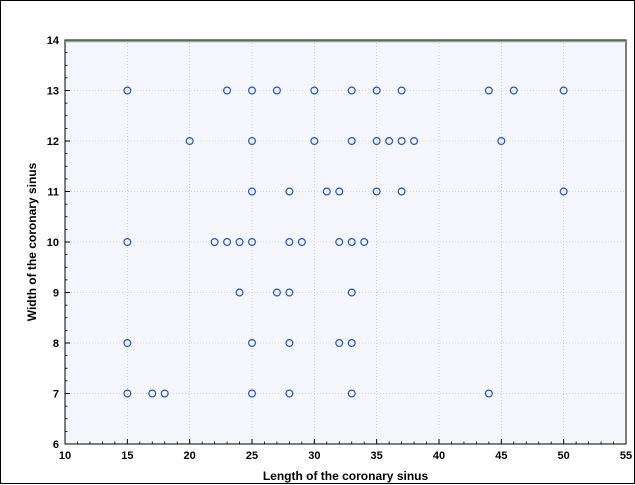  Describe the element at coordinates (252, 456) in the screenshot. I see `x-tick-label: 25` at that location.